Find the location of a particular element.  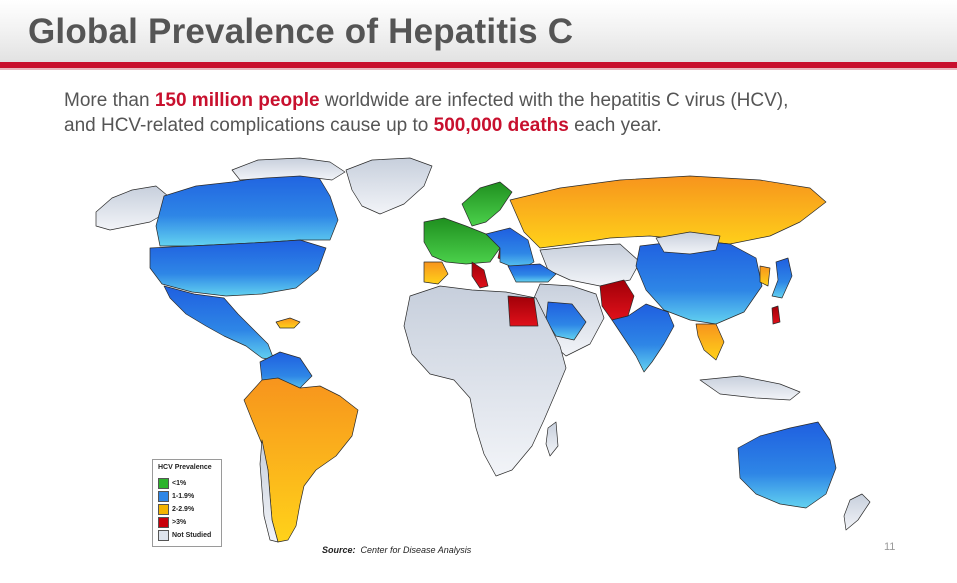

legend-item: Not Studied is located at coordinates (185, 535).